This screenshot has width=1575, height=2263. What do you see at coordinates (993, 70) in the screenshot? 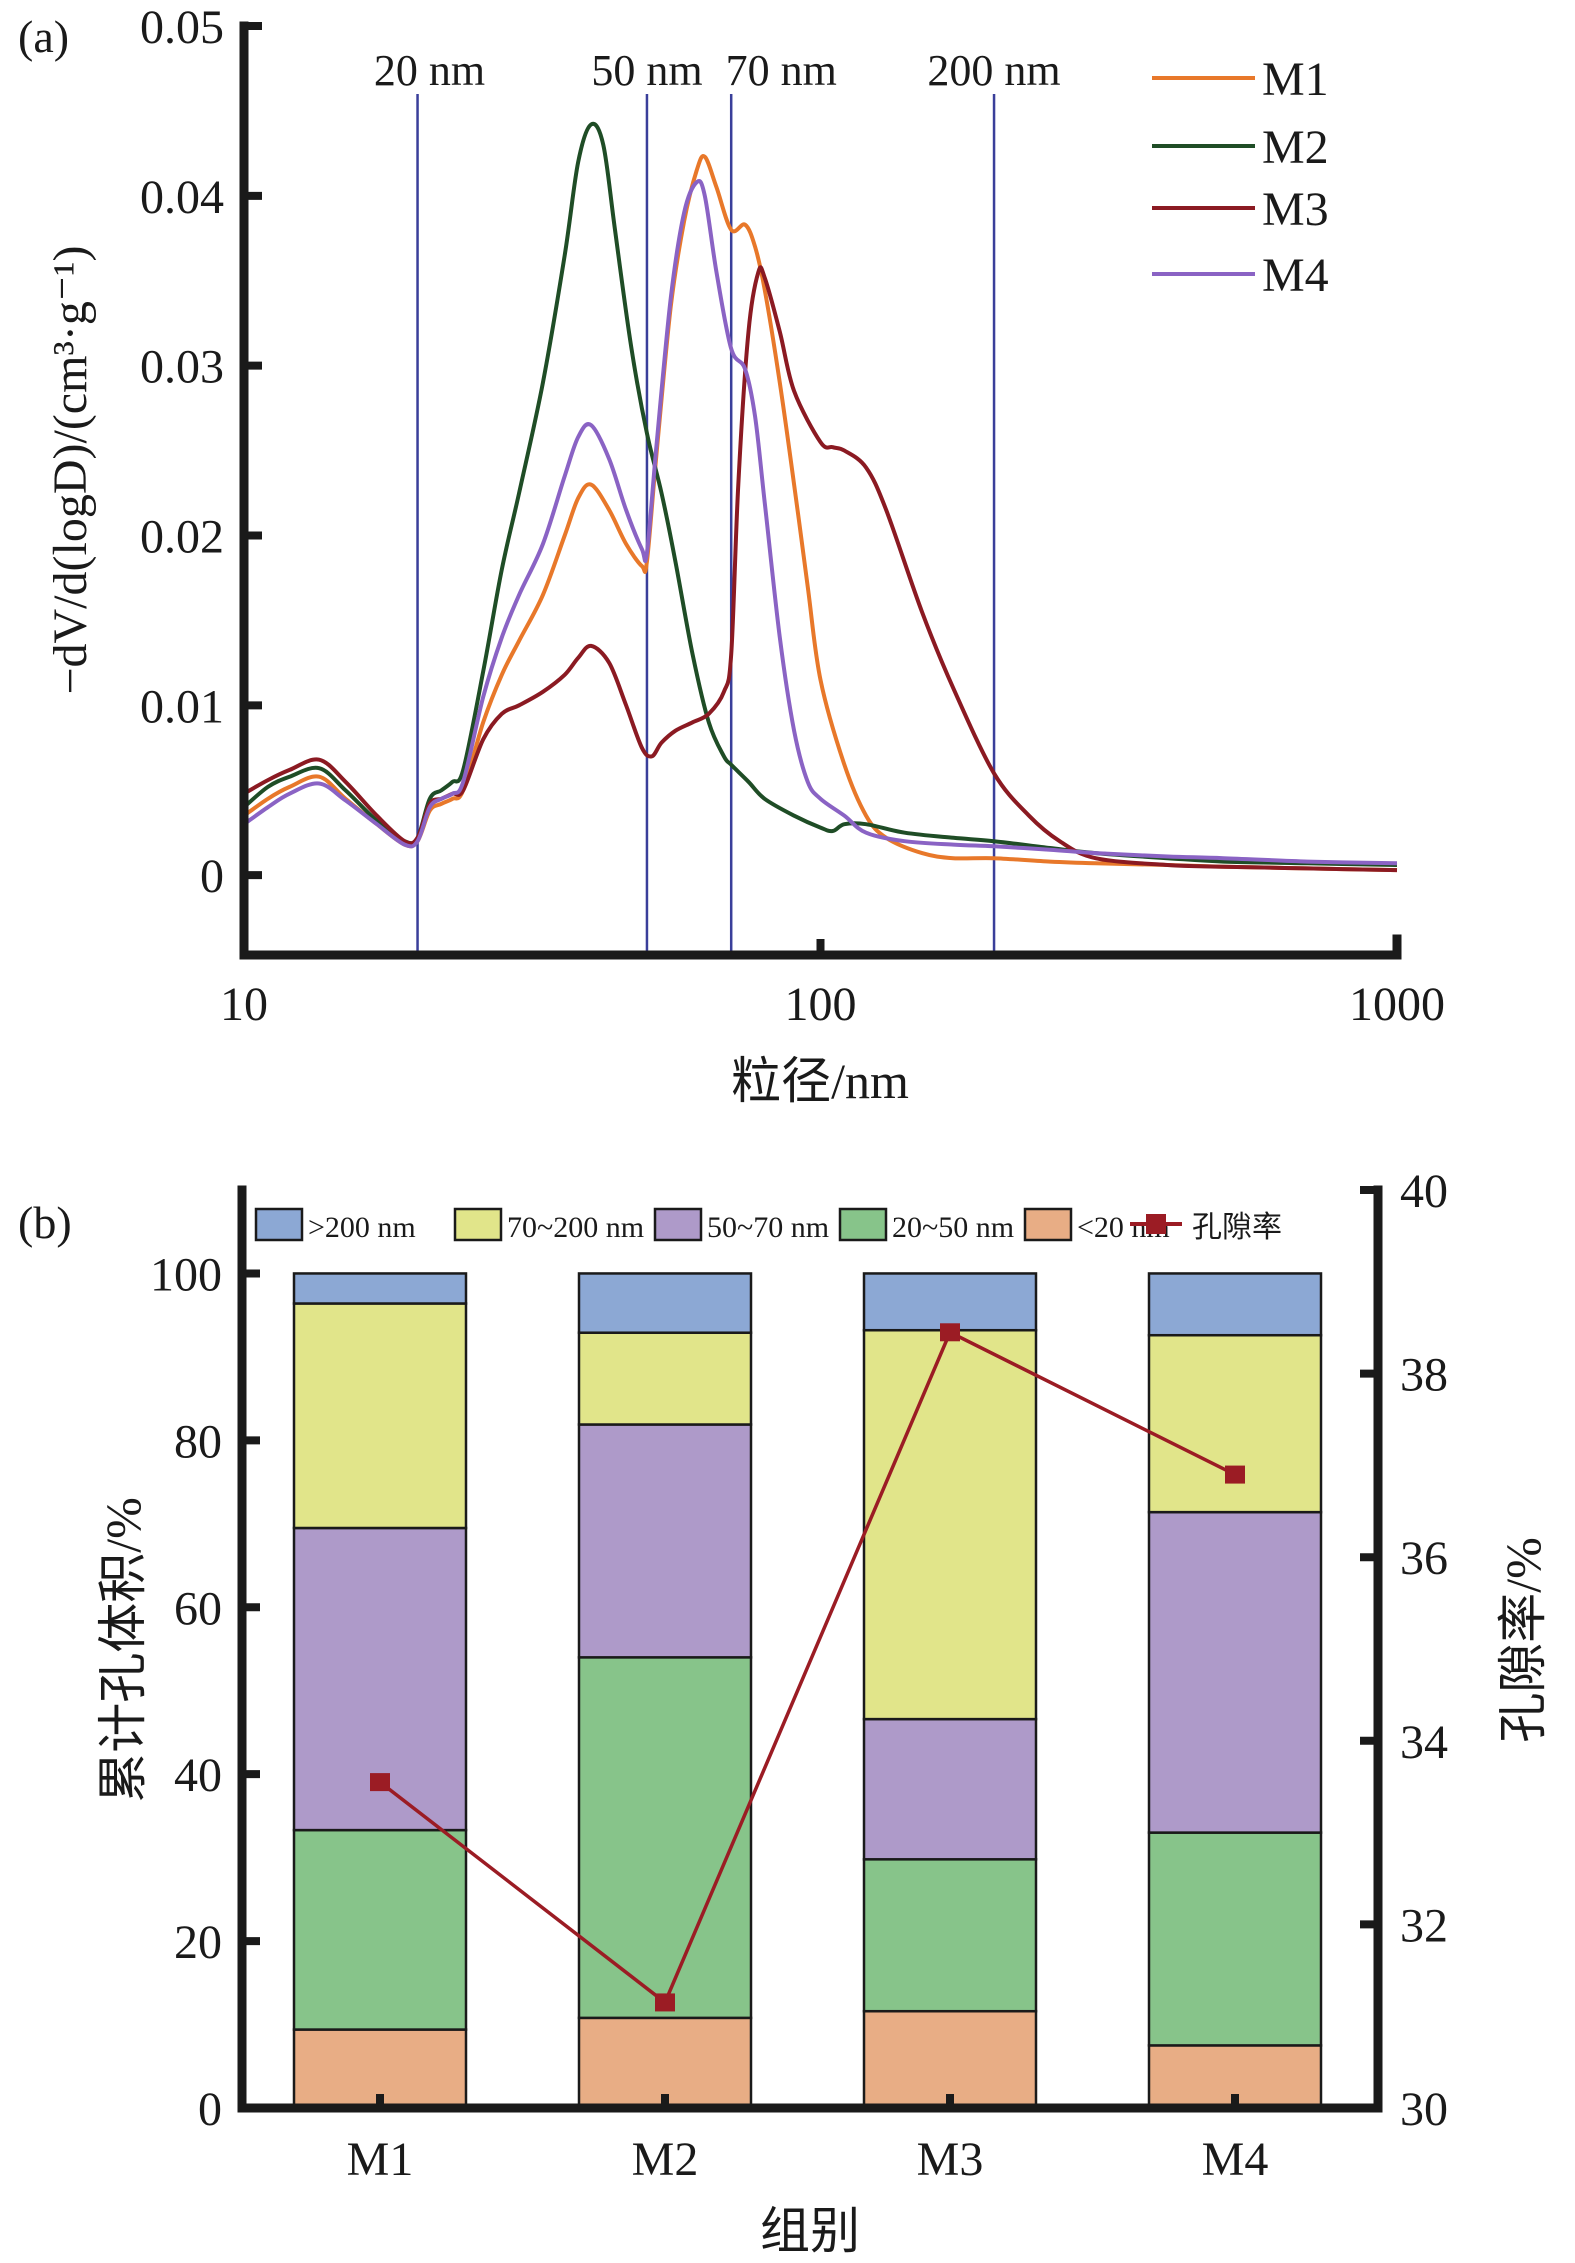
I see `reference-line-label: 200 nm` at bounding box center [993, 70].